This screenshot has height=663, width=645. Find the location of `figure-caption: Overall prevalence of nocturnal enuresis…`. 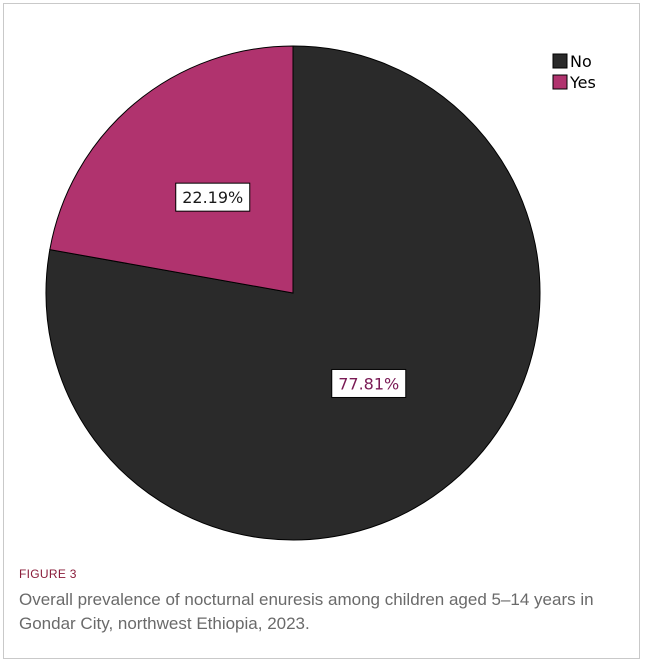

figure-caption: Overall prevalence of nocturnal enuresis… is located at coordinates (306, 611).